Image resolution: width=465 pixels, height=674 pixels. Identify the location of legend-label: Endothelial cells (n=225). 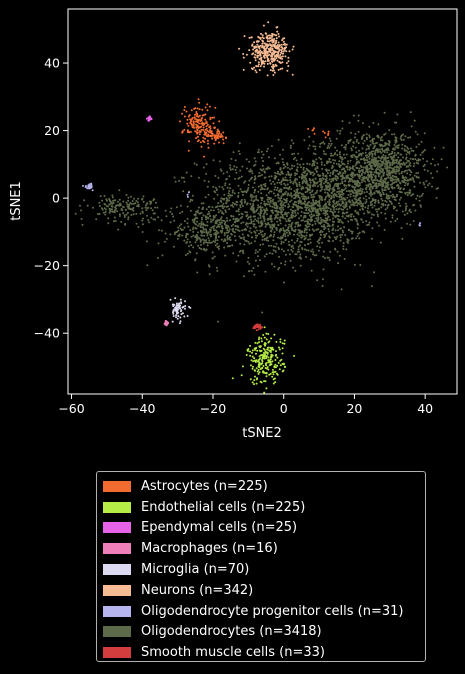
(223, 507).